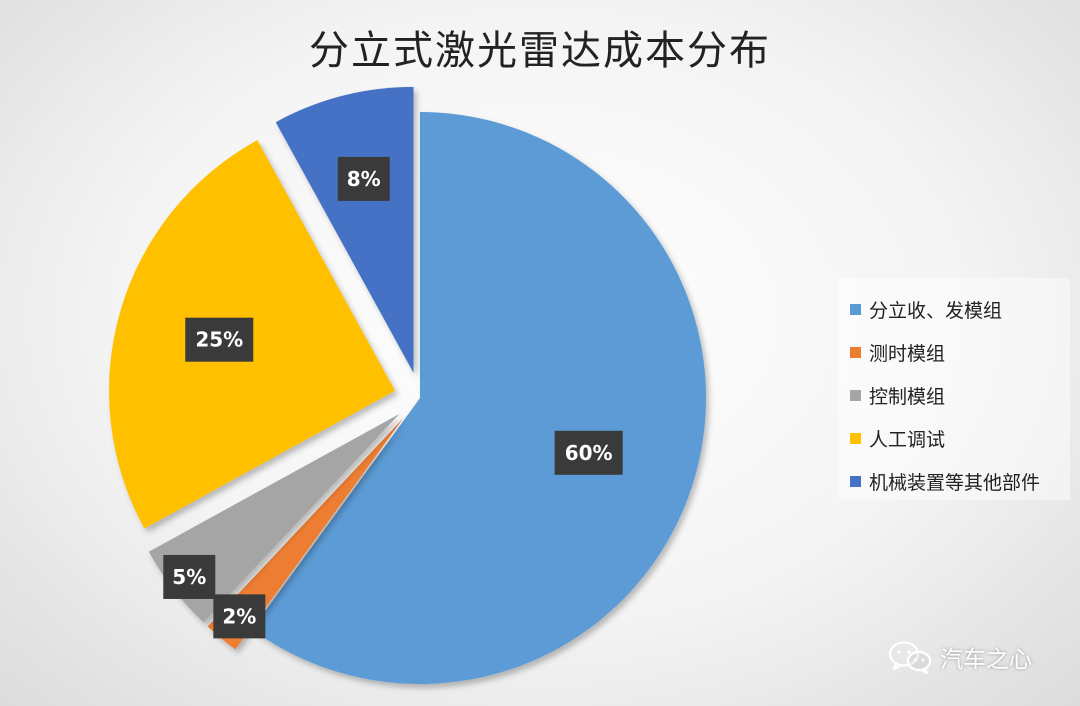 This screenshot has height=706, width=1080. I want to click on watermark: 汽车之心, so click(960, 657).